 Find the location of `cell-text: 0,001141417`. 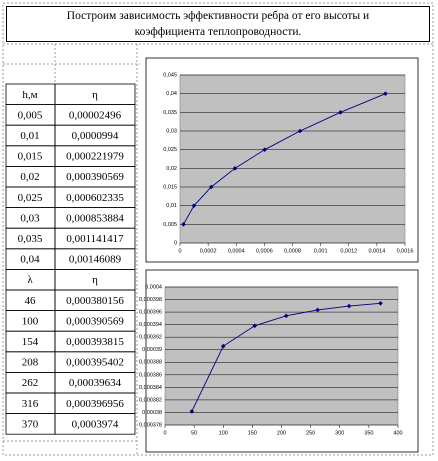

cell-text: 0,001141417 is located at coordinates (95, 239).